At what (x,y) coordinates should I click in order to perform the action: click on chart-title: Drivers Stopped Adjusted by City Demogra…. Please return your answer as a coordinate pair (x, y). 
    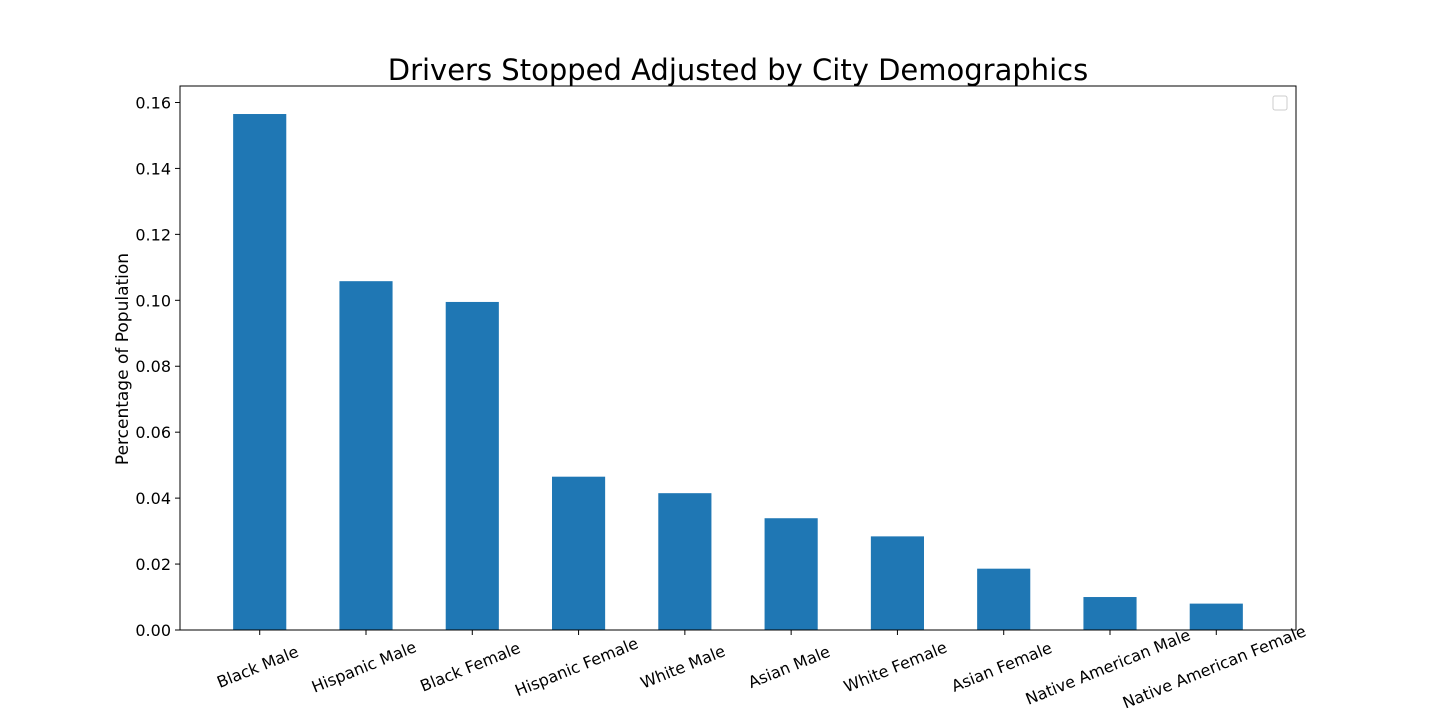
    Looking at the image, I should click on (738, 70).